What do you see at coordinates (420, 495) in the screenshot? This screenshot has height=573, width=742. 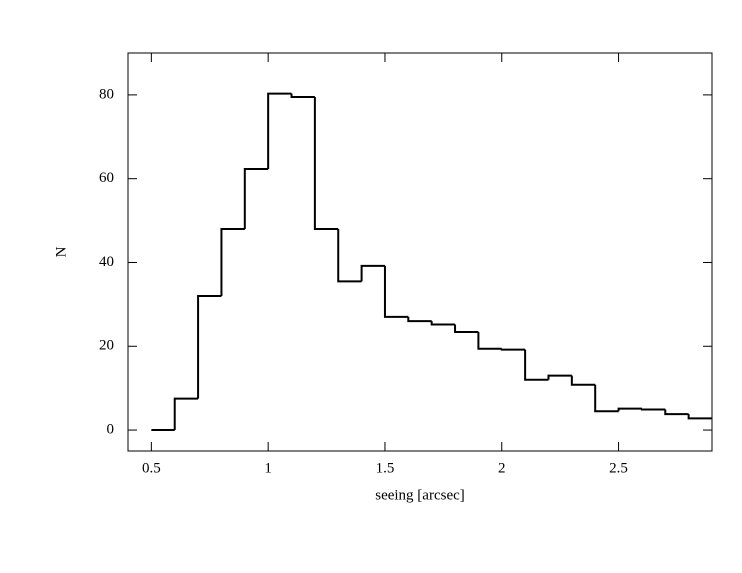 I see `x-axis-label: seeing [arcsec]` at bounding box center [420, 495].